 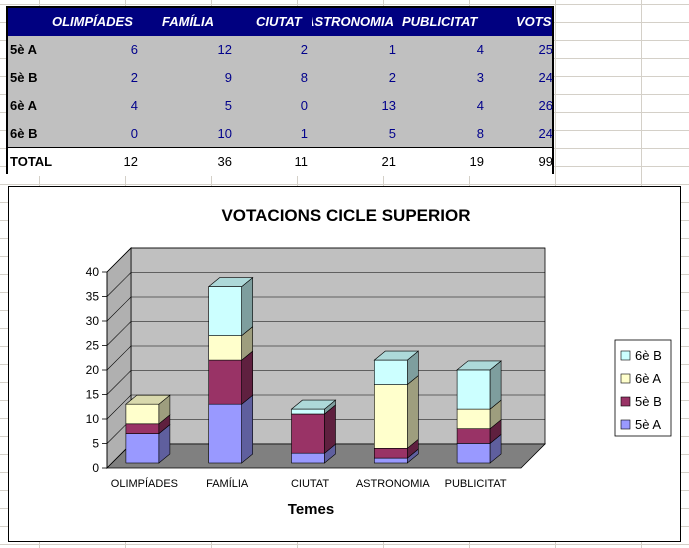 What do you see at coordinates (92, 21) in the screenshot?
I see `header-olimpiades: OLIMPÍADES` at bounding box center [92, 21].